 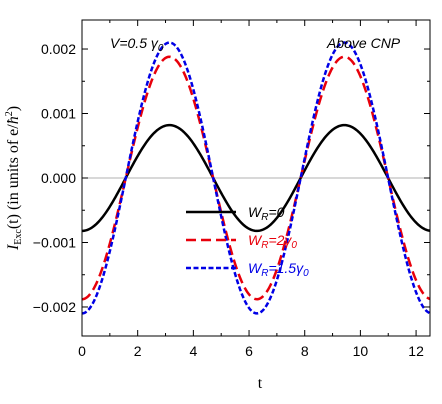 What do you see at coordinates (58, 49) in the screenshot?
I see `y-tick-label: 0.002` at bounding box center [58, 49].